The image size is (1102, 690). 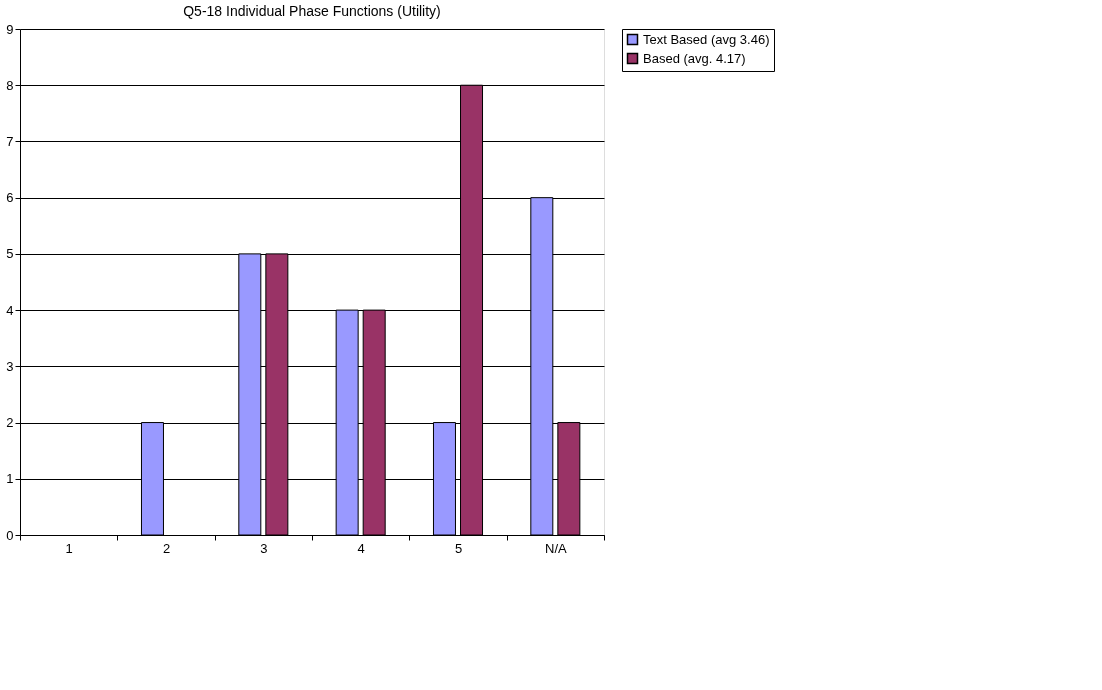 What do you see at coordinates (10, 423) in the screenshot?
I see `y-tick-label: 2` at bounding box center [10, 423].